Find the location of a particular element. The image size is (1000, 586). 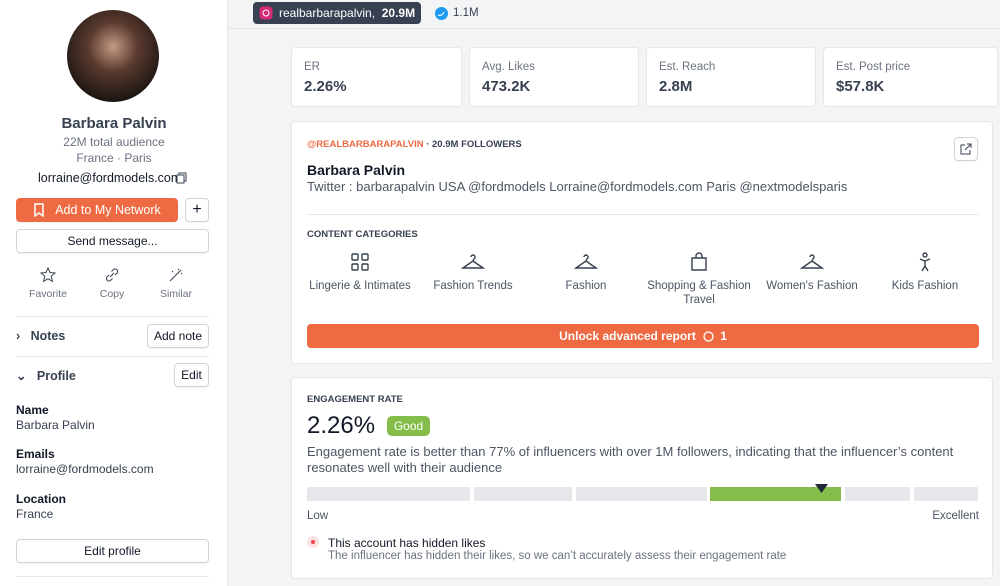

field-label: Location is located at coordinates (41, 499).